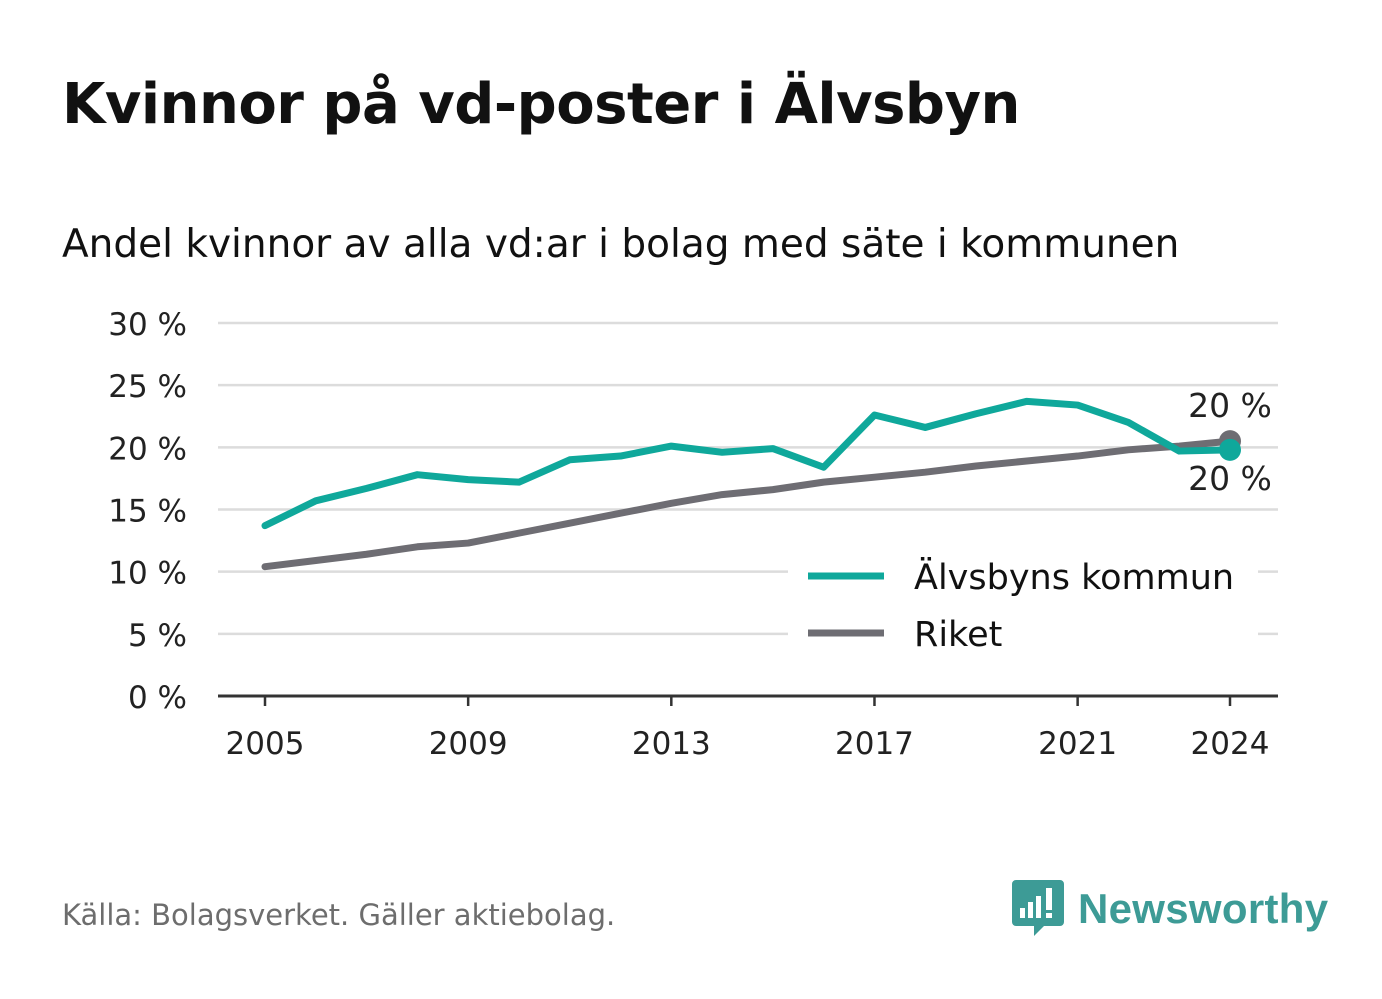 This screenshot has width=1382, height=999. I want to click on chart-title: Kvinnor på vd-poster i Älvsbyn, so click(541, 104).